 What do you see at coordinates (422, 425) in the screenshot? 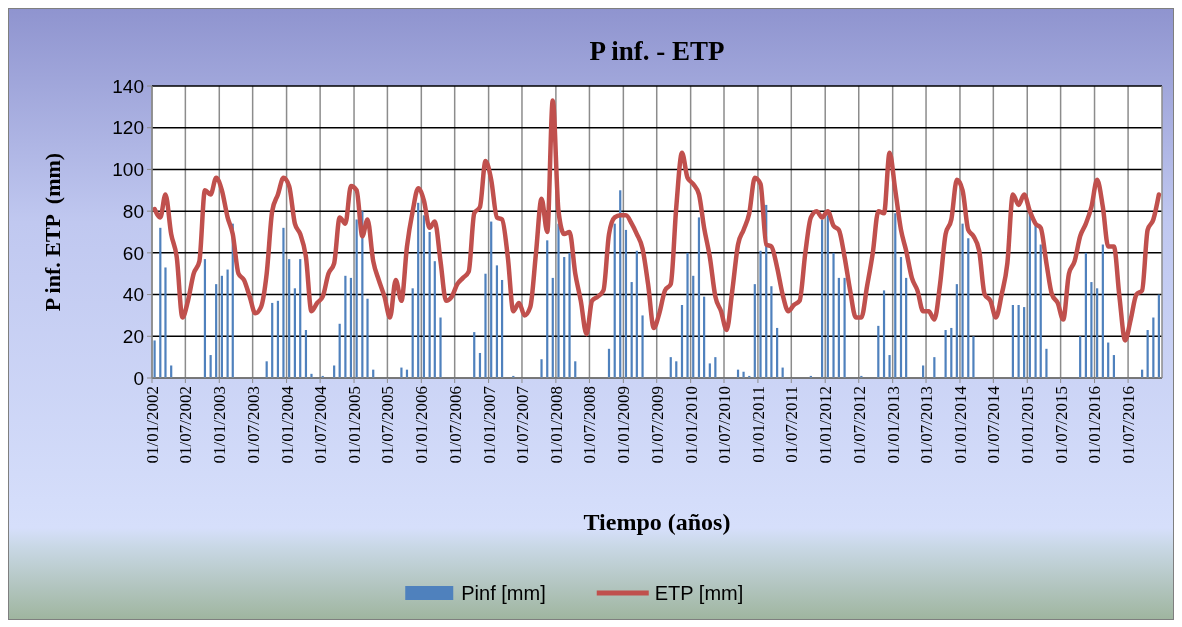
I see `x-tick-label: 01/01/2006` at bounding box center [422, 425].